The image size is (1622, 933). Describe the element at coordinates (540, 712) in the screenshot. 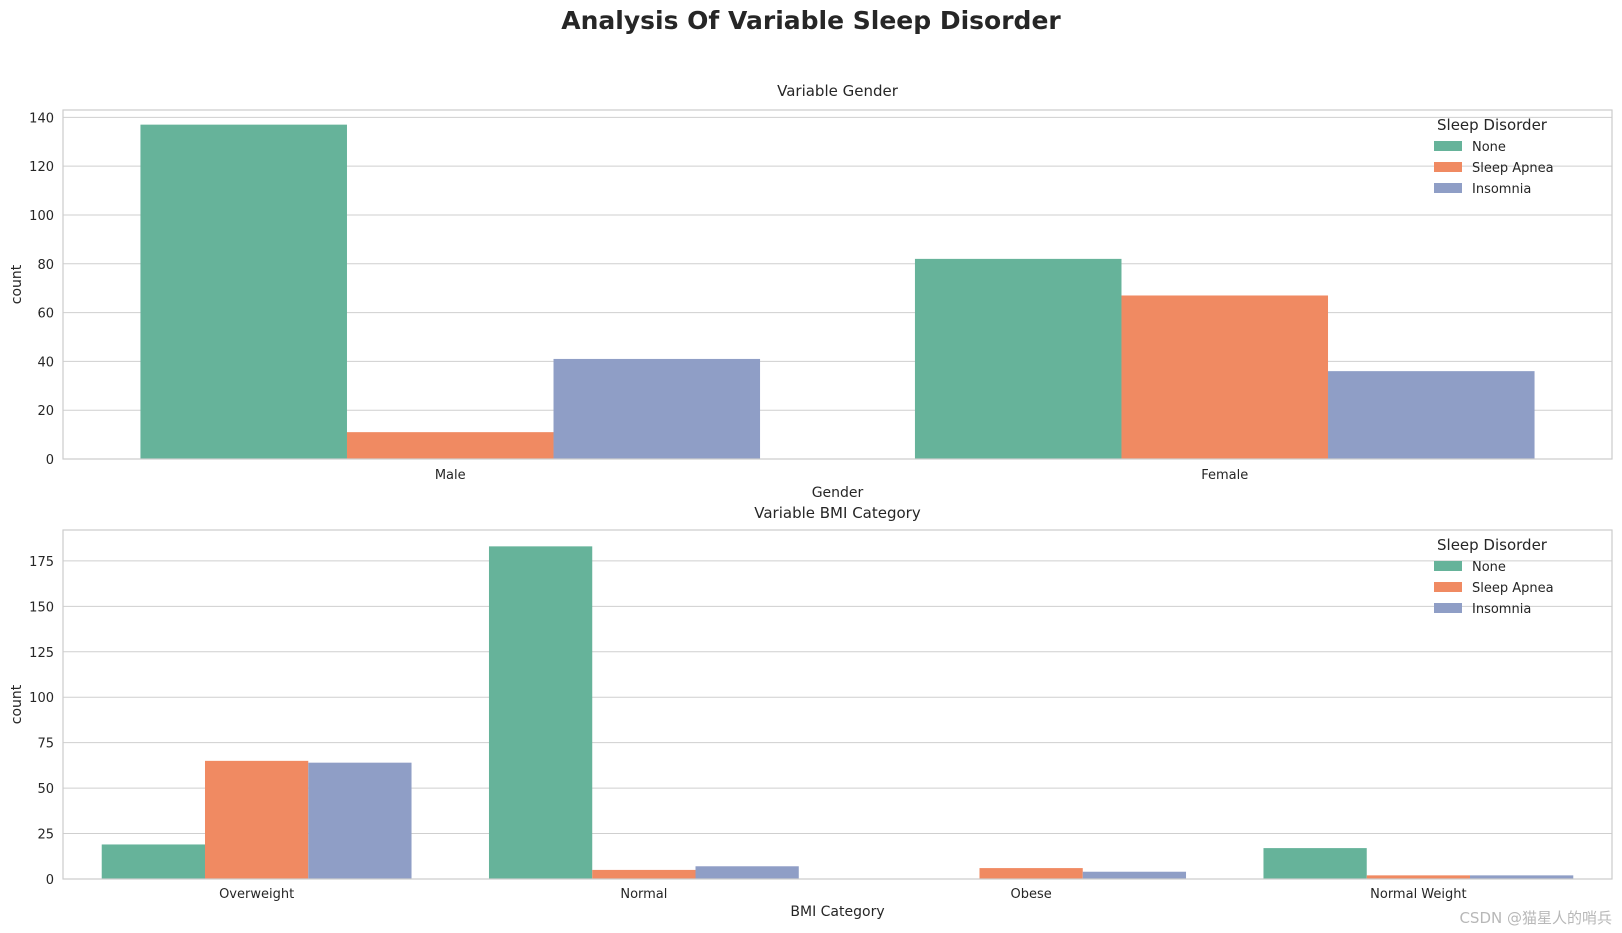

I see `bar-normal-none` at that location.